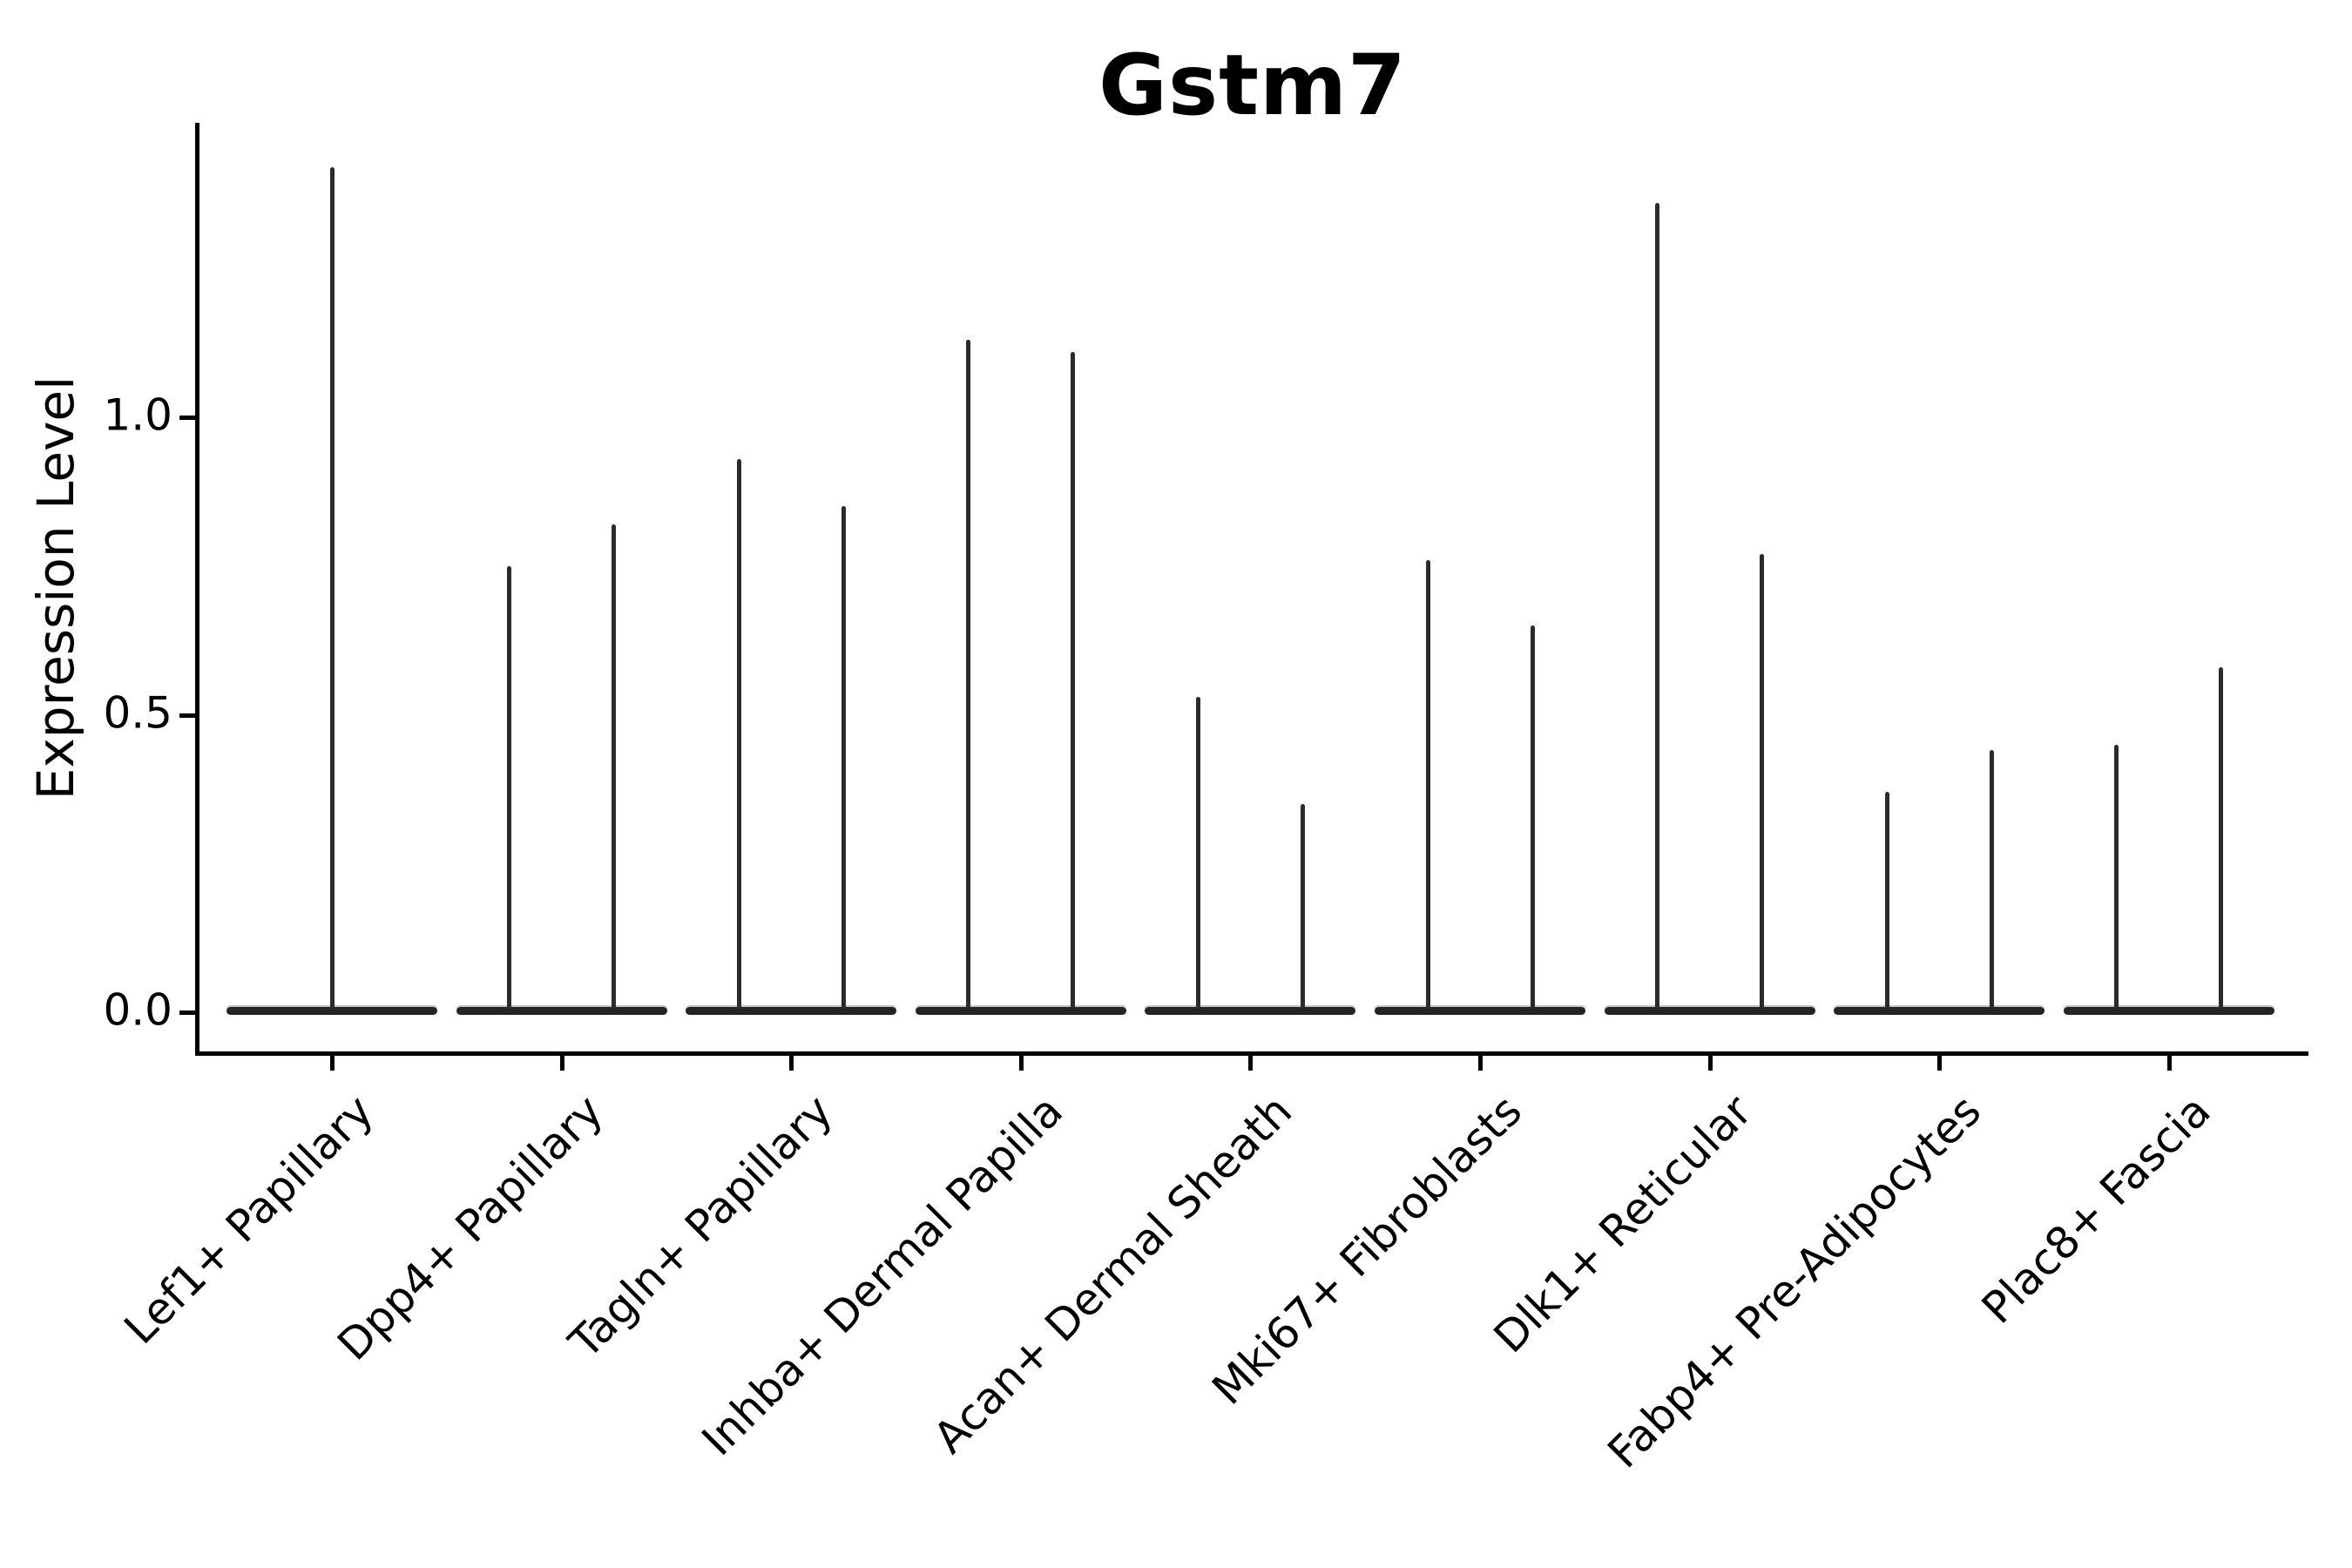  What do you see at coordinates (249, 1220) in the screenshot?
I see `x-tick-label: Lef1+ Papillary` at bounding box center [249, 1220].